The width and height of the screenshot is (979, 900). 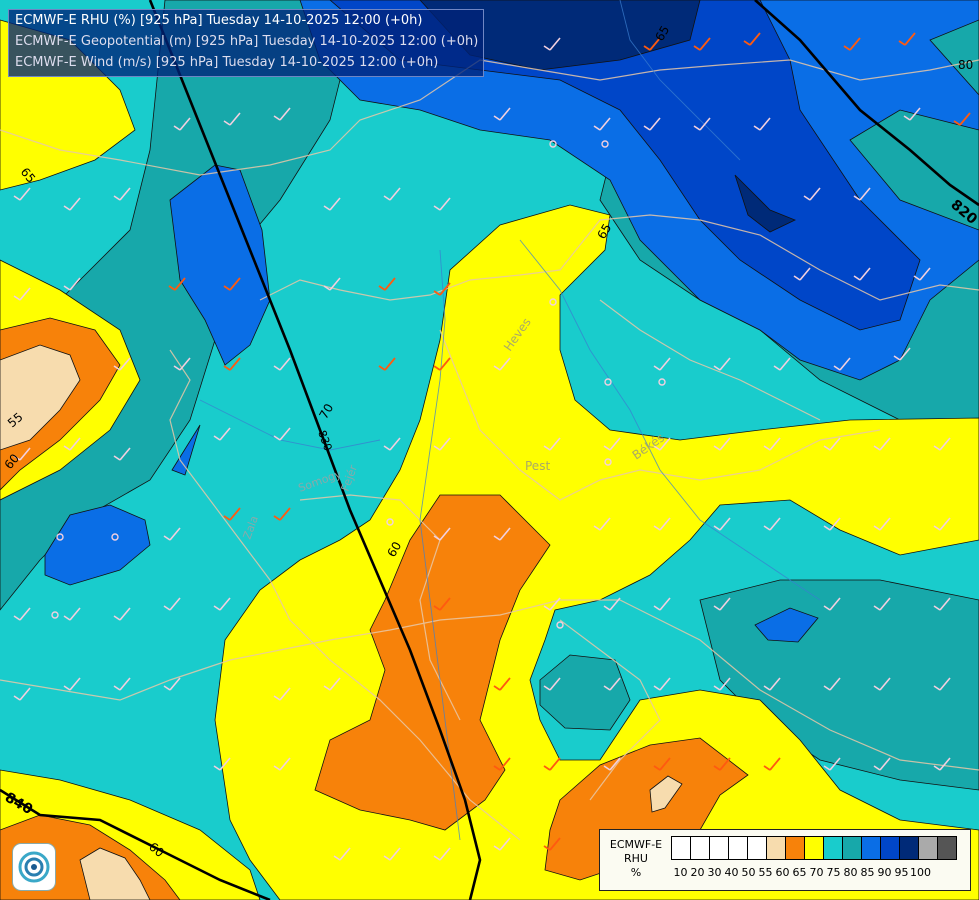 What do you see at coordinates (604, 231) in the screenshot?
I see `rhu-label-65-c: 65` at bounding box center [604, 231].